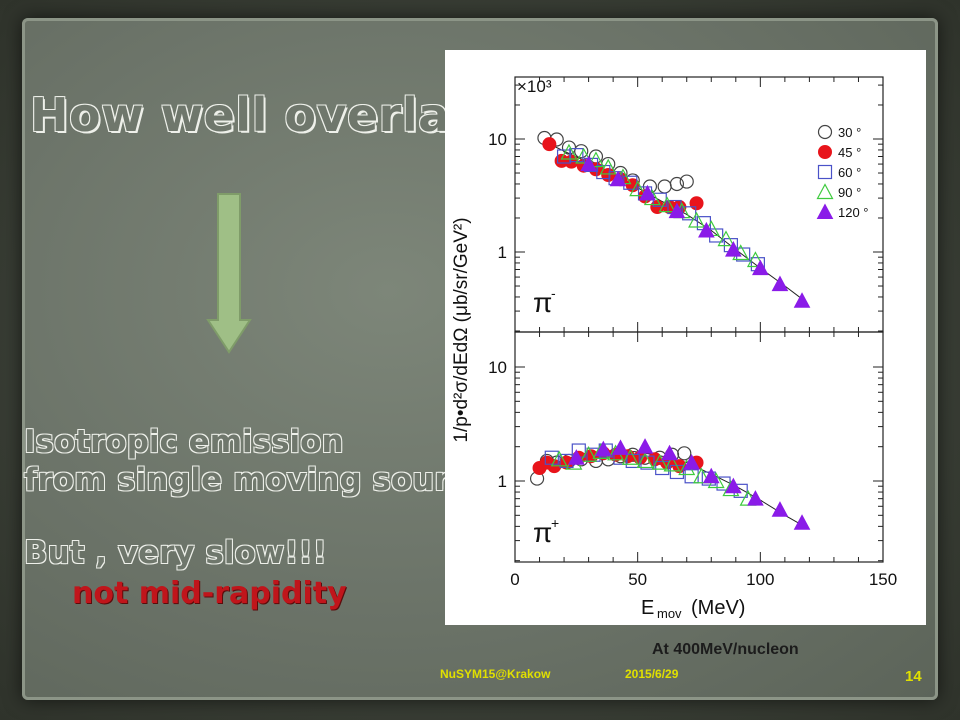 This screenshot has height=720, width=960. What do you see at coordinates (725, 649) in the screenshot?
I see `chart-caption: At 400MeV/nucleon` at bounding box center [725, 649].